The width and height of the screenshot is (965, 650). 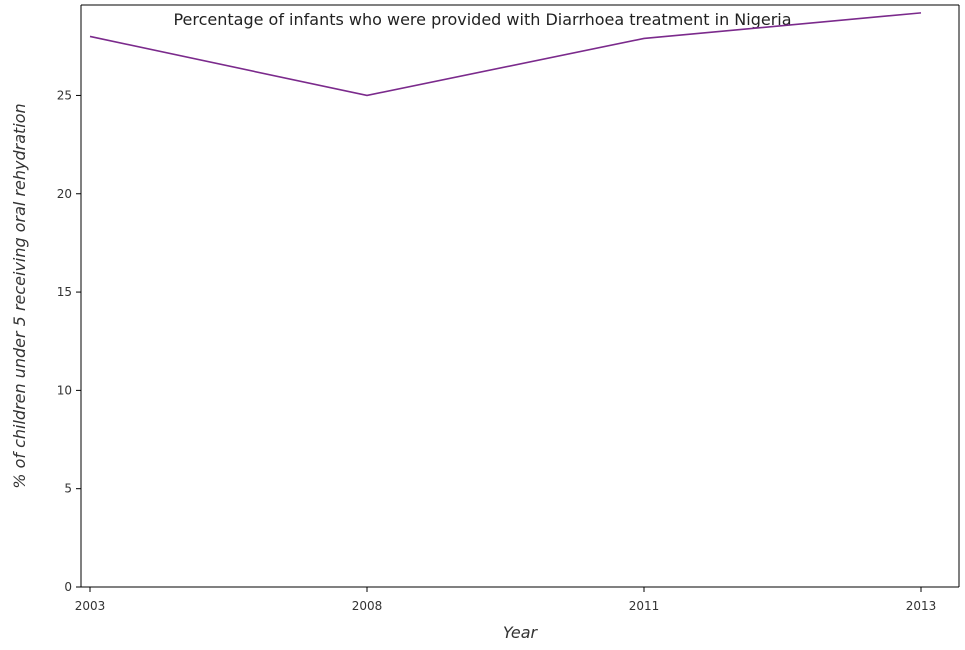 What do you see at coordinates (644, 606) in the screenshot?
I see `x-tick-label: 2011` at bounding box center [644, 606].